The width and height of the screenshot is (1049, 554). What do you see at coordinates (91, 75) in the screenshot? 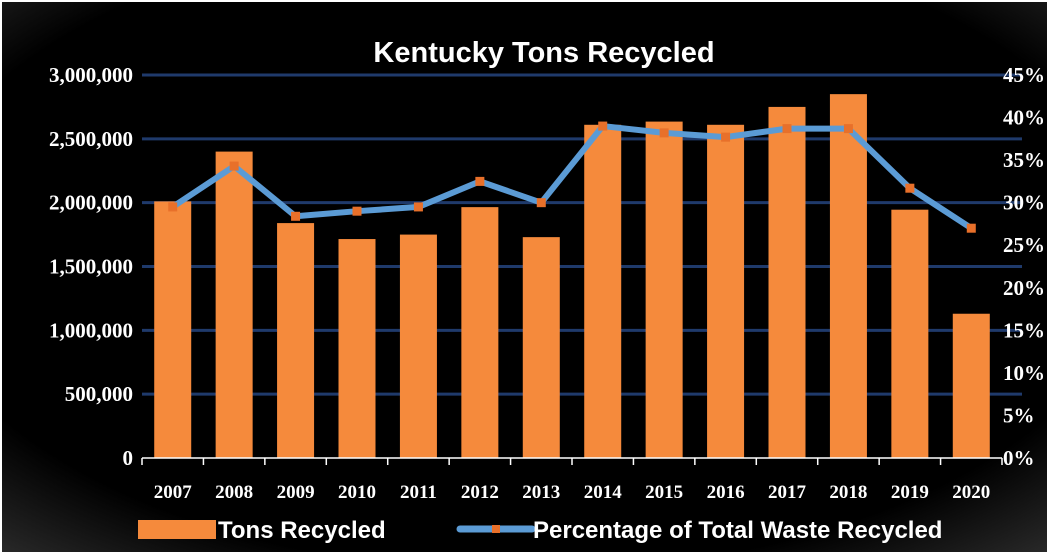
I see `y-left-tick-label: 3,000,000` at bounding box center [91, 75].